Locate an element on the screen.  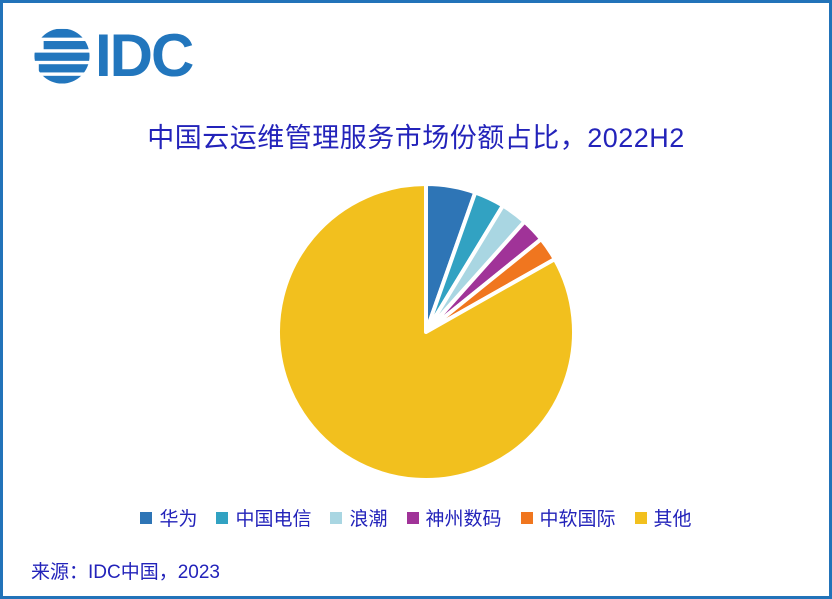
legend-item-浪潮: 浪潮 is located at coordinates (359, 517).